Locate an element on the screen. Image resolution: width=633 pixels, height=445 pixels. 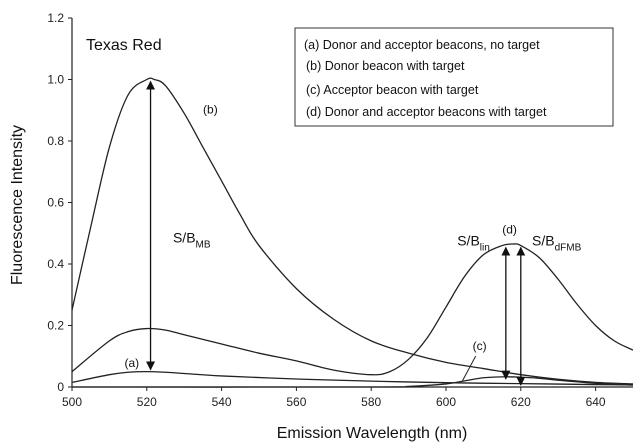
curve-label-b: (b) is located at coordinates (210, 109).